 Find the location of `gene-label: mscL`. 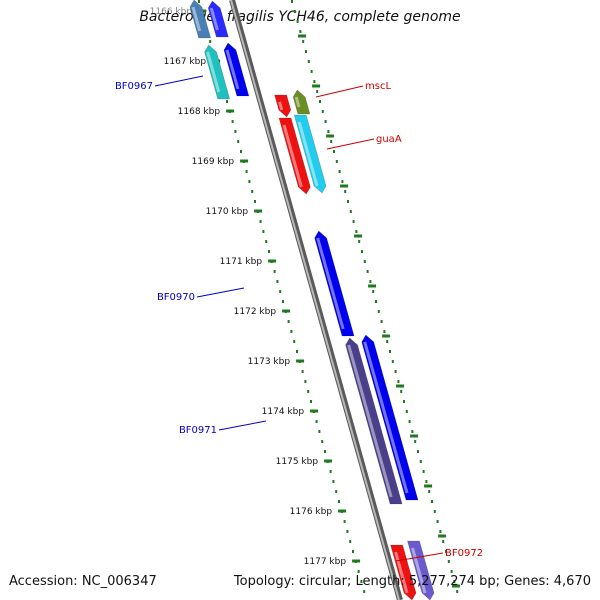

gene-label: mscL is located at coordinates (378, 86).